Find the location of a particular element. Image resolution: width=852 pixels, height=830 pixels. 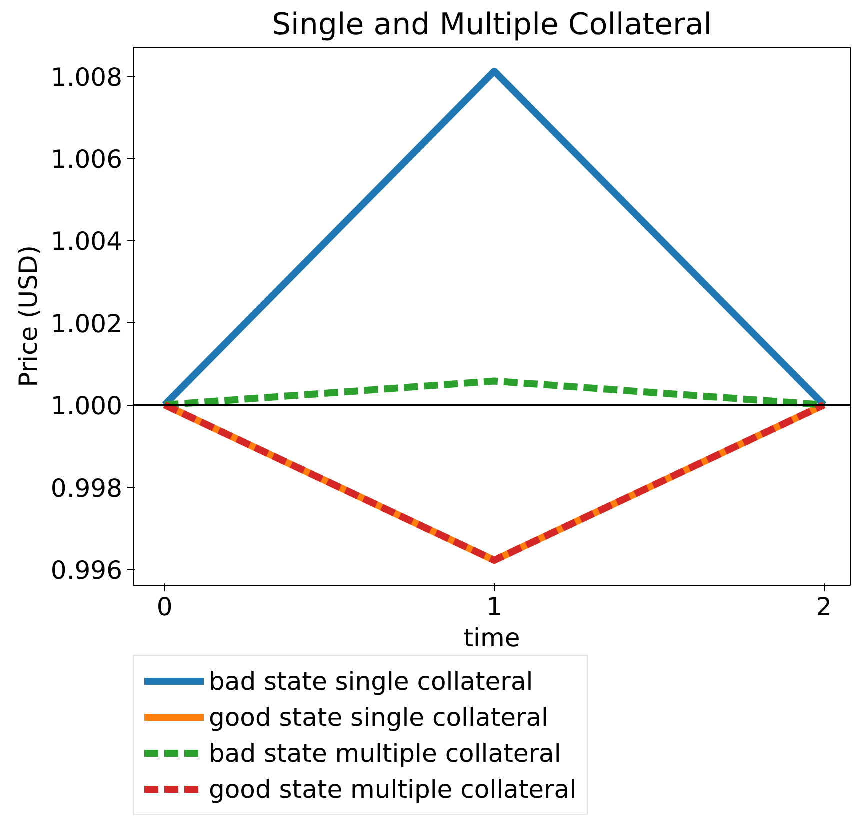

chart-title: Single and Multiple Collateral is located at coordinates (492, 25).